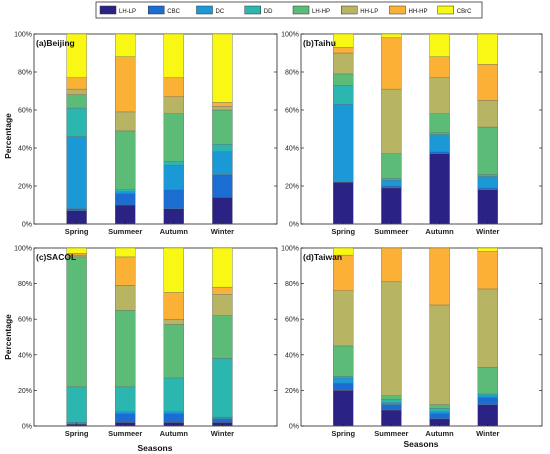 This screenshot has height=454, width=550. What do you see at coordinates (322, 257) in the screenshot?
I see `panel-title: (d)Taiwan` at bounding box center [322, 257].